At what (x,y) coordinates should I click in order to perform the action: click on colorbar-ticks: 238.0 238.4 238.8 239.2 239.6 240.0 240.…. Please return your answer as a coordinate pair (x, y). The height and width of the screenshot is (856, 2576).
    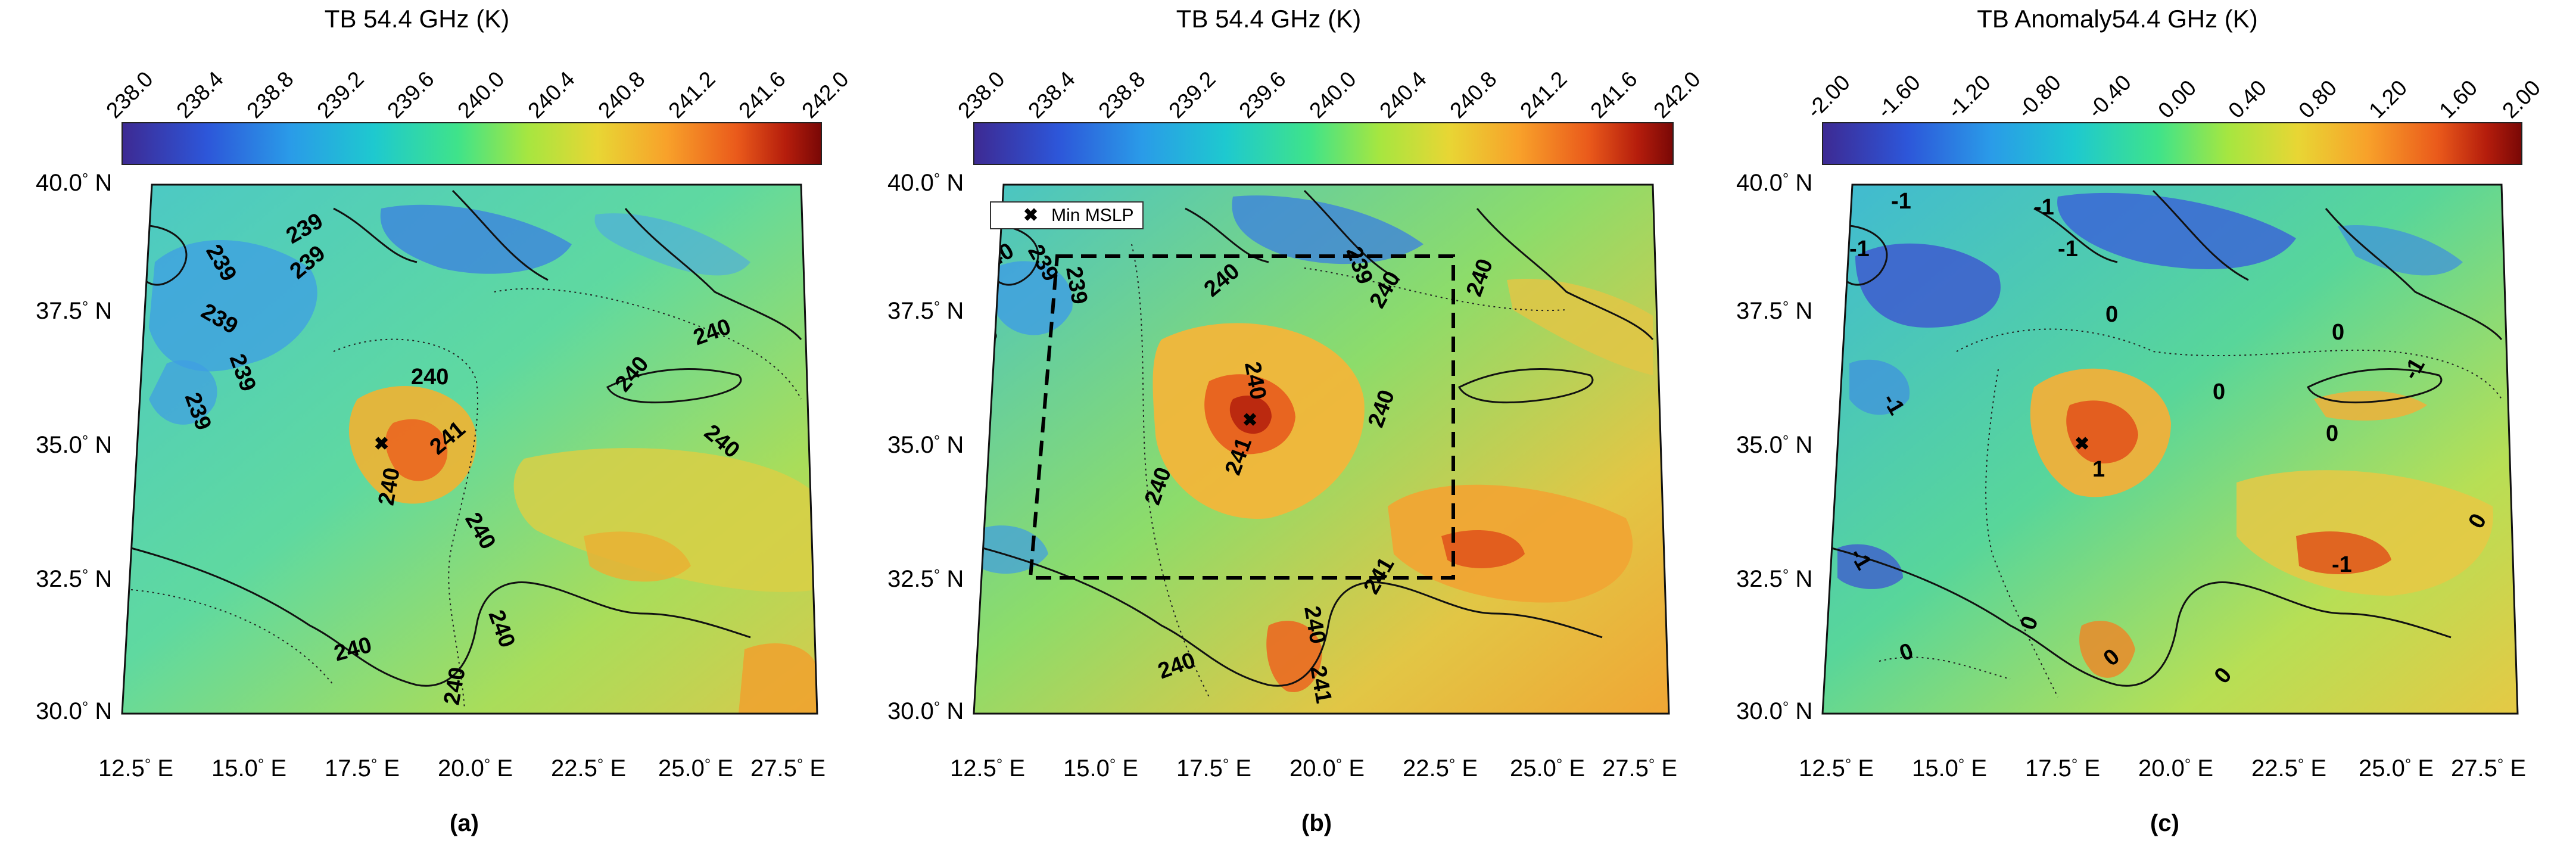
    Looking at the image, I should click on (1279, 79).